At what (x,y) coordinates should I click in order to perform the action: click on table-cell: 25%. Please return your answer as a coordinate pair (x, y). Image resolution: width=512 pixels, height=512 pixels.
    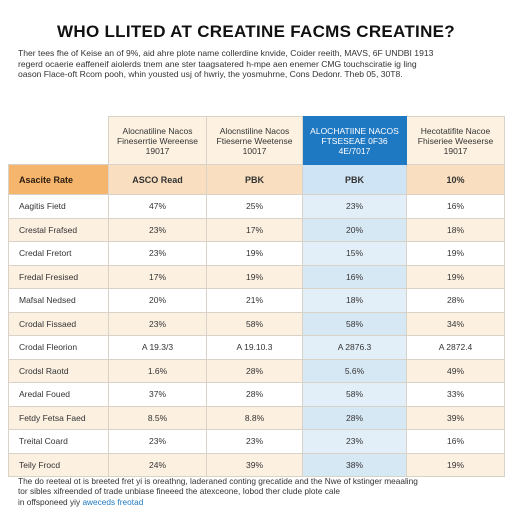
    Looking at the image, I should click on (254, 206).